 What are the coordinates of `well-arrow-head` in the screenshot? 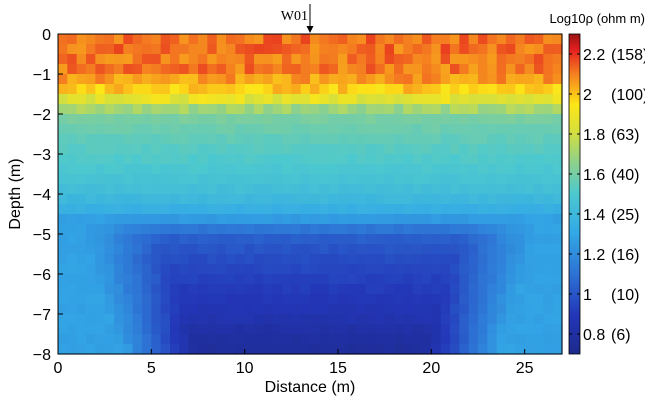 It's located at (310, 29).